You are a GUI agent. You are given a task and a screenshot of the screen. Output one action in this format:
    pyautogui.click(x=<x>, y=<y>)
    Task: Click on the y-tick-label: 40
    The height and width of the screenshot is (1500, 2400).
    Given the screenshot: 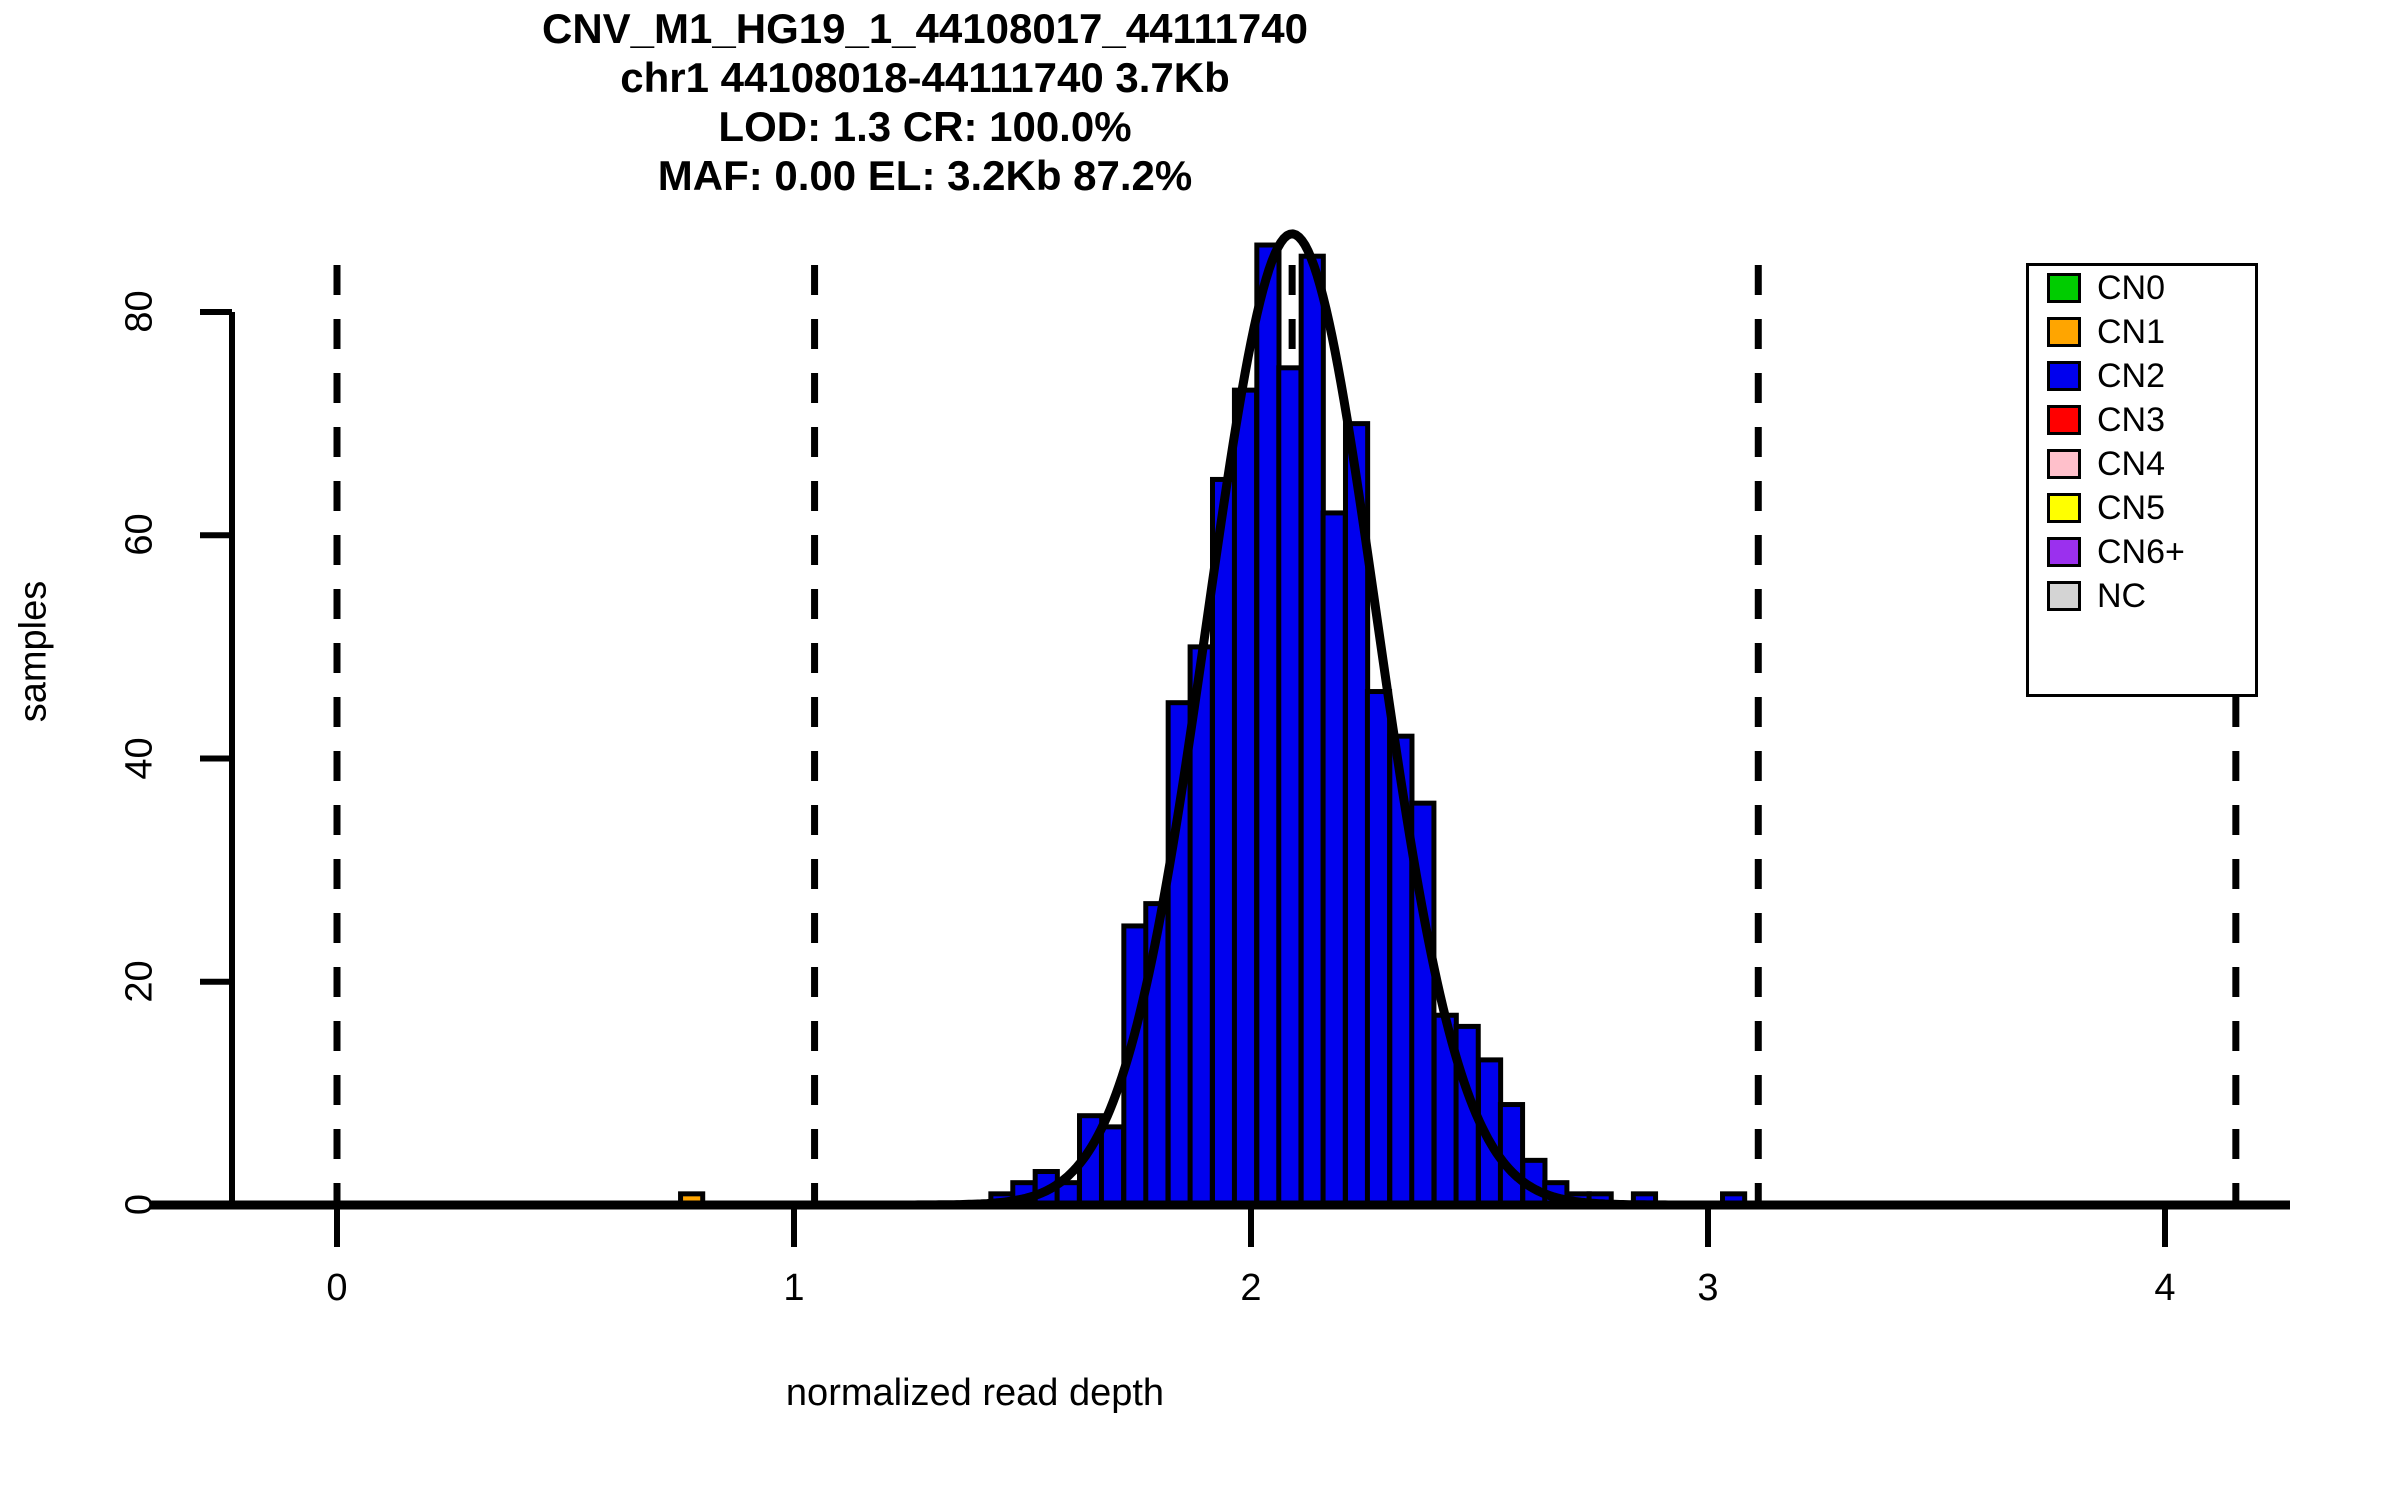 What is the action you would take?
    pyautogui.click(x=139, y=758)
    